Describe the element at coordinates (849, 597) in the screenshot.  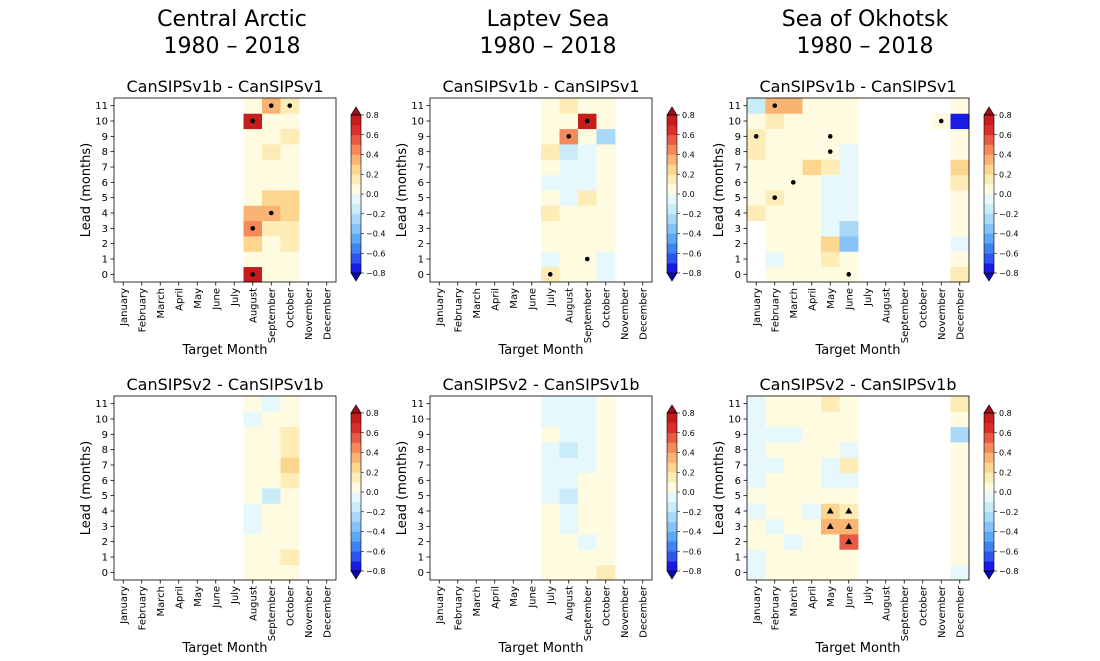
I see `x-tick-label: June` at that location.